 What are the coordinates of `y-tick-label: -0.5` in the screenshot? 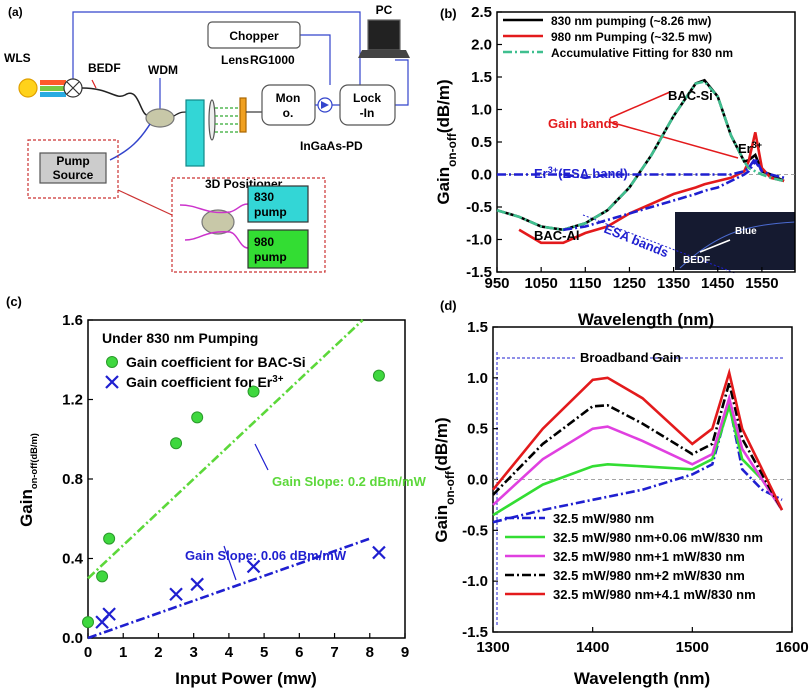 It's located at (479, 207).